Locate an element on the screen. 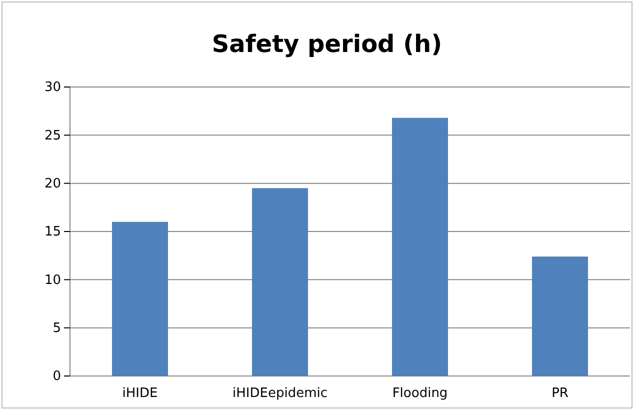 This screenshot has width=634, height=410. y-tick-label: 0 is located at coordinates (56, 376).